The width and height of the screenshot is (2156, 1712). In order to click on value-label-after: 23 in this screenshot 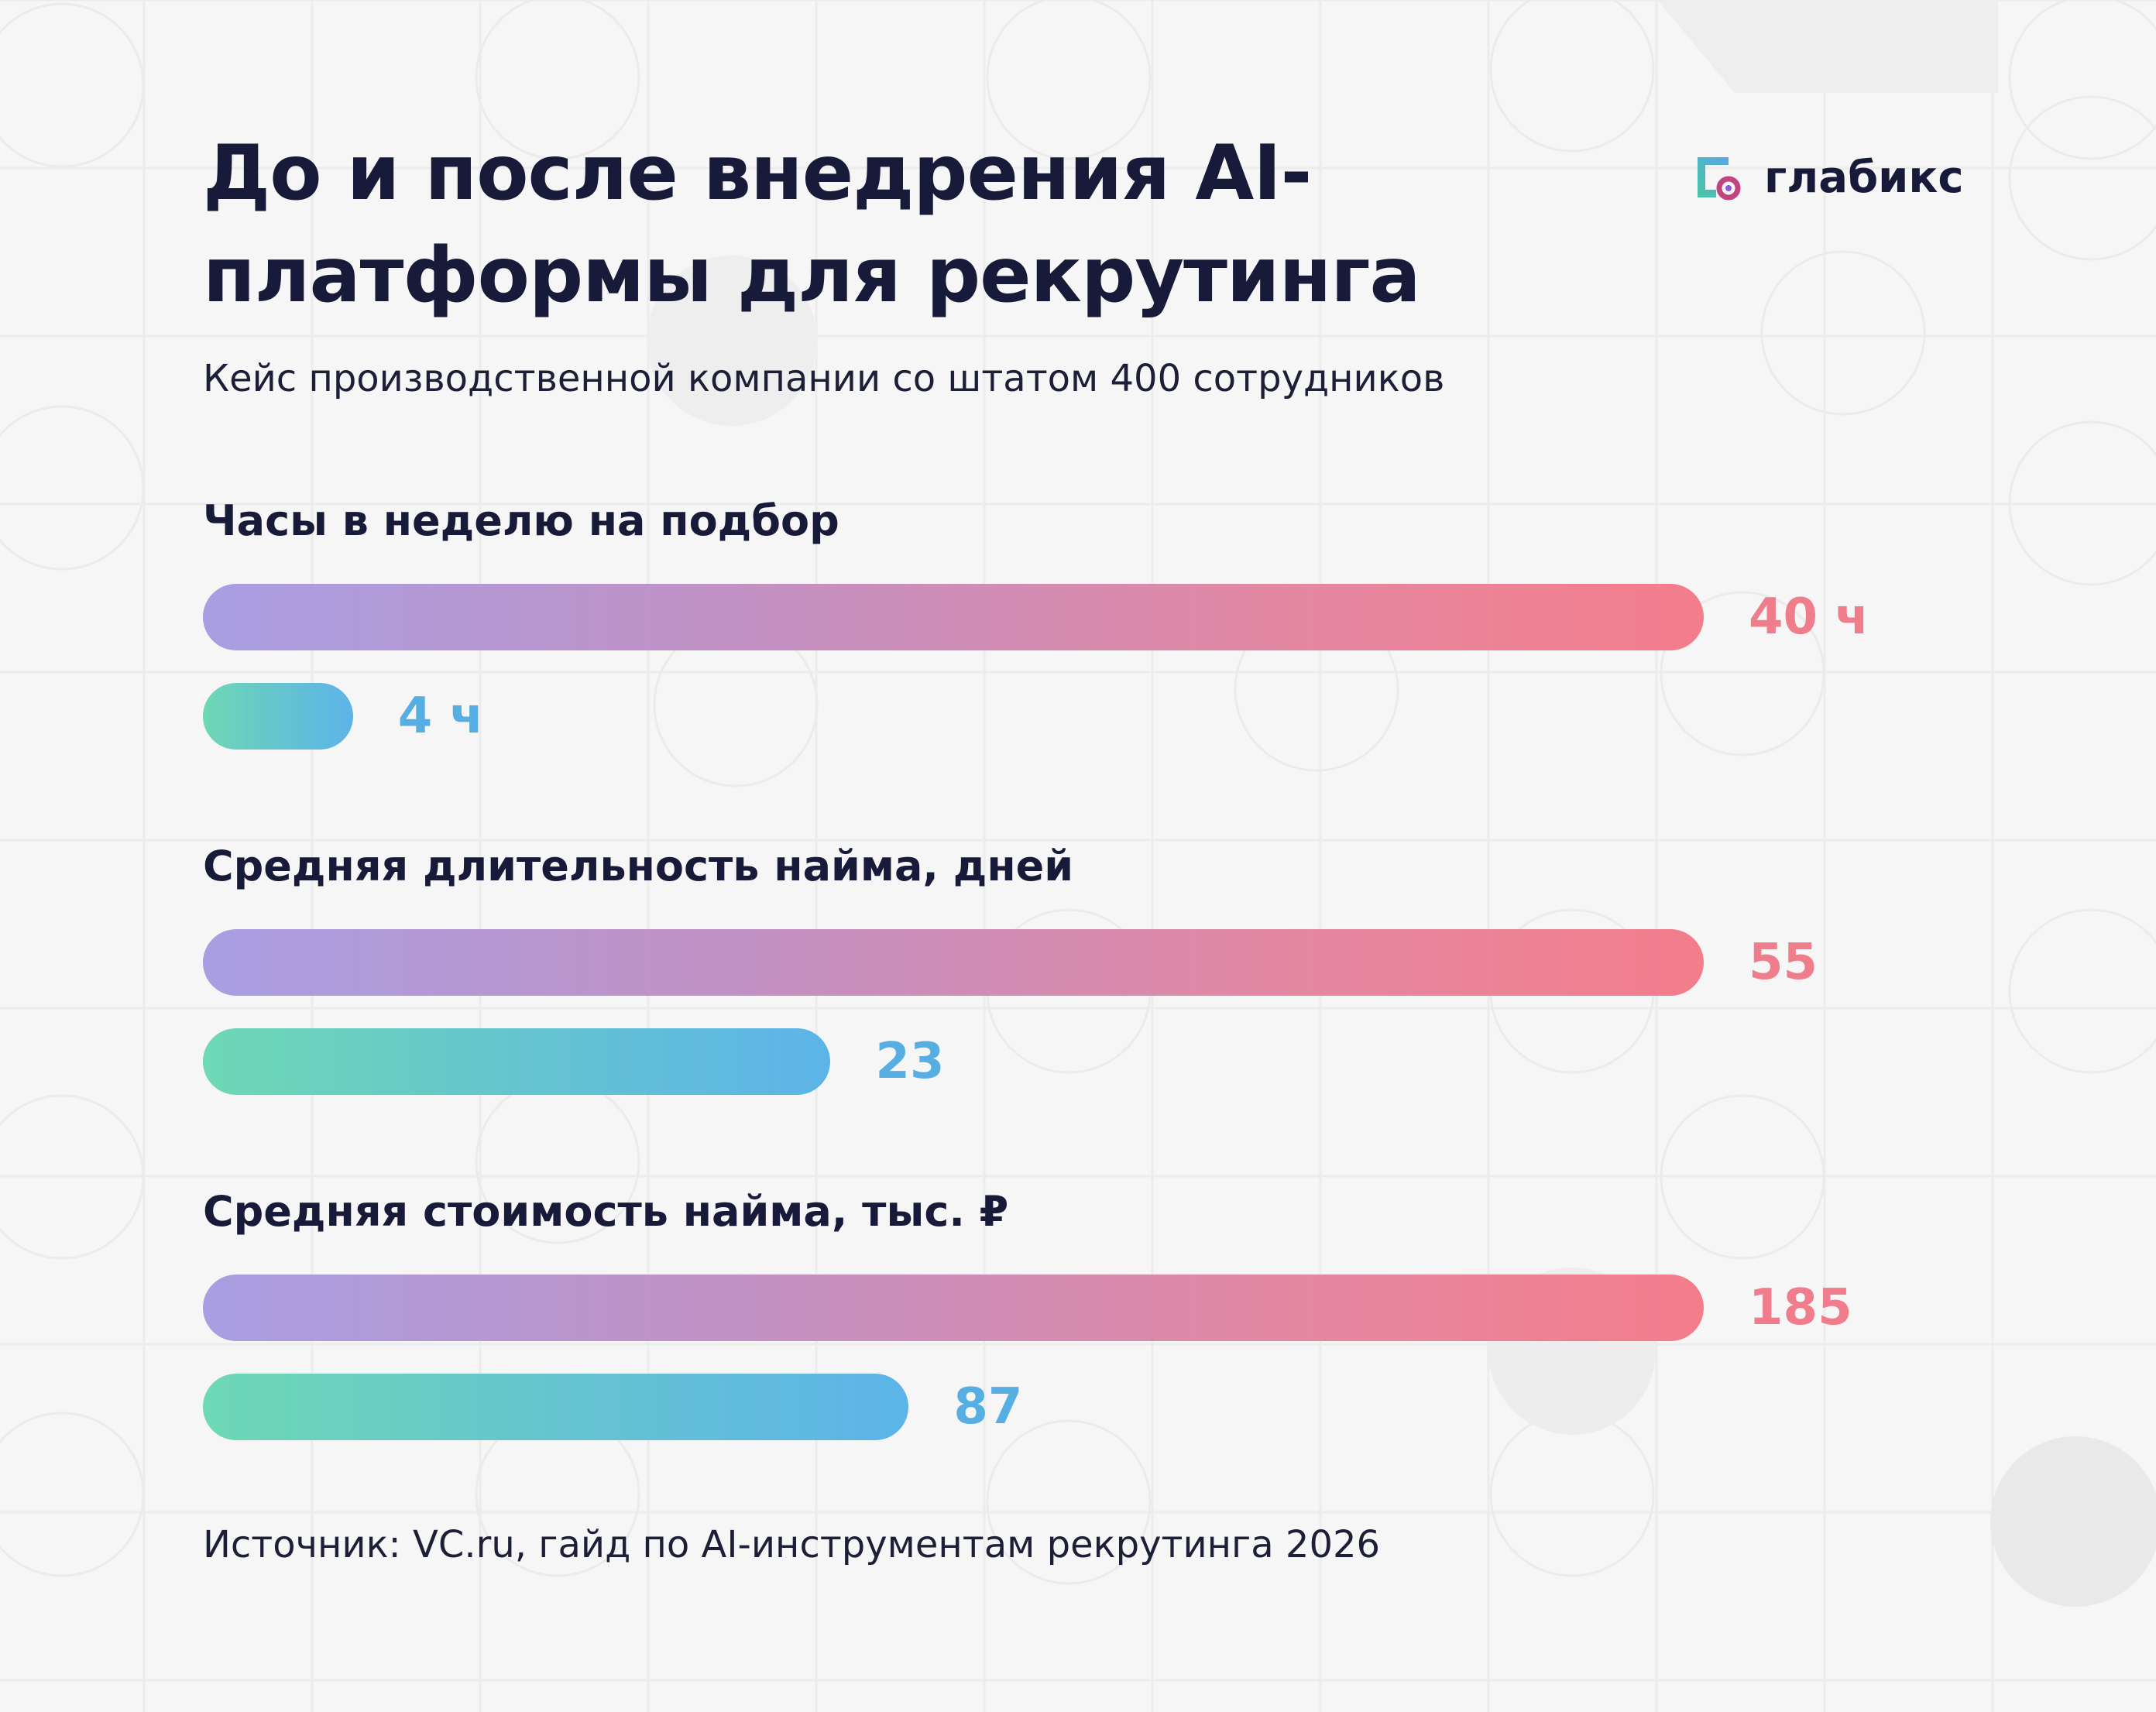, I will do `click(910, 1061)`.